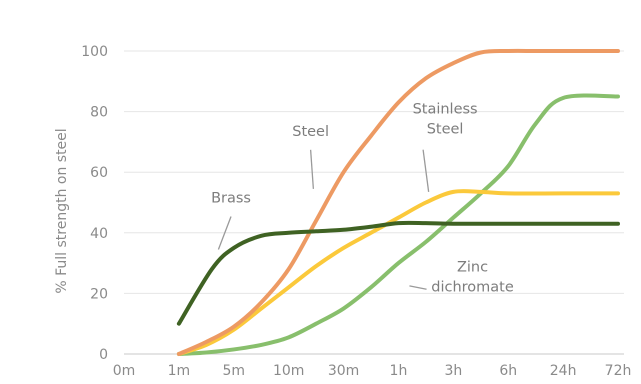 The height and width of the screenshot is (384, 641). I want to click on x-tick-label: 3h, so click(453, 371).